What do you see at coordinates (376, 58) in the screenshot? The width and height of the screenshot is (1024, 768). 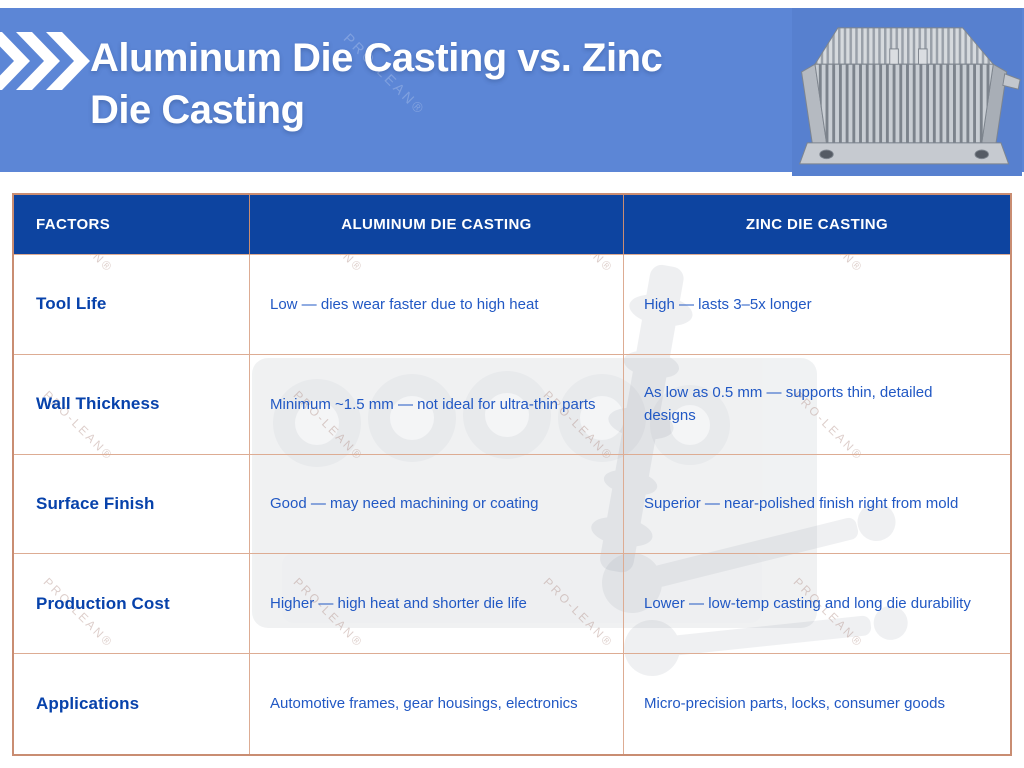 I see `page-title-line1: Aluminum Die Casting vs. Zinc` at bounding box center [376, 58].